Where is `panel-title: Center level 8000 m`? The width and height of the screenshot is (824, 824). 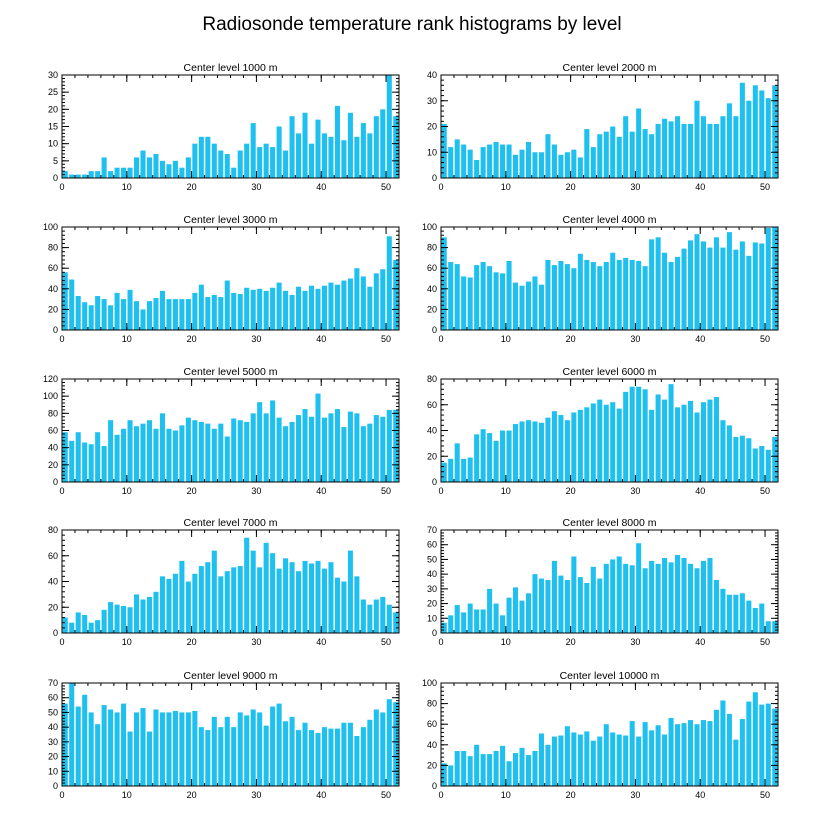
panel-title: Center level 8000 m is located at coordinates (610, 523).